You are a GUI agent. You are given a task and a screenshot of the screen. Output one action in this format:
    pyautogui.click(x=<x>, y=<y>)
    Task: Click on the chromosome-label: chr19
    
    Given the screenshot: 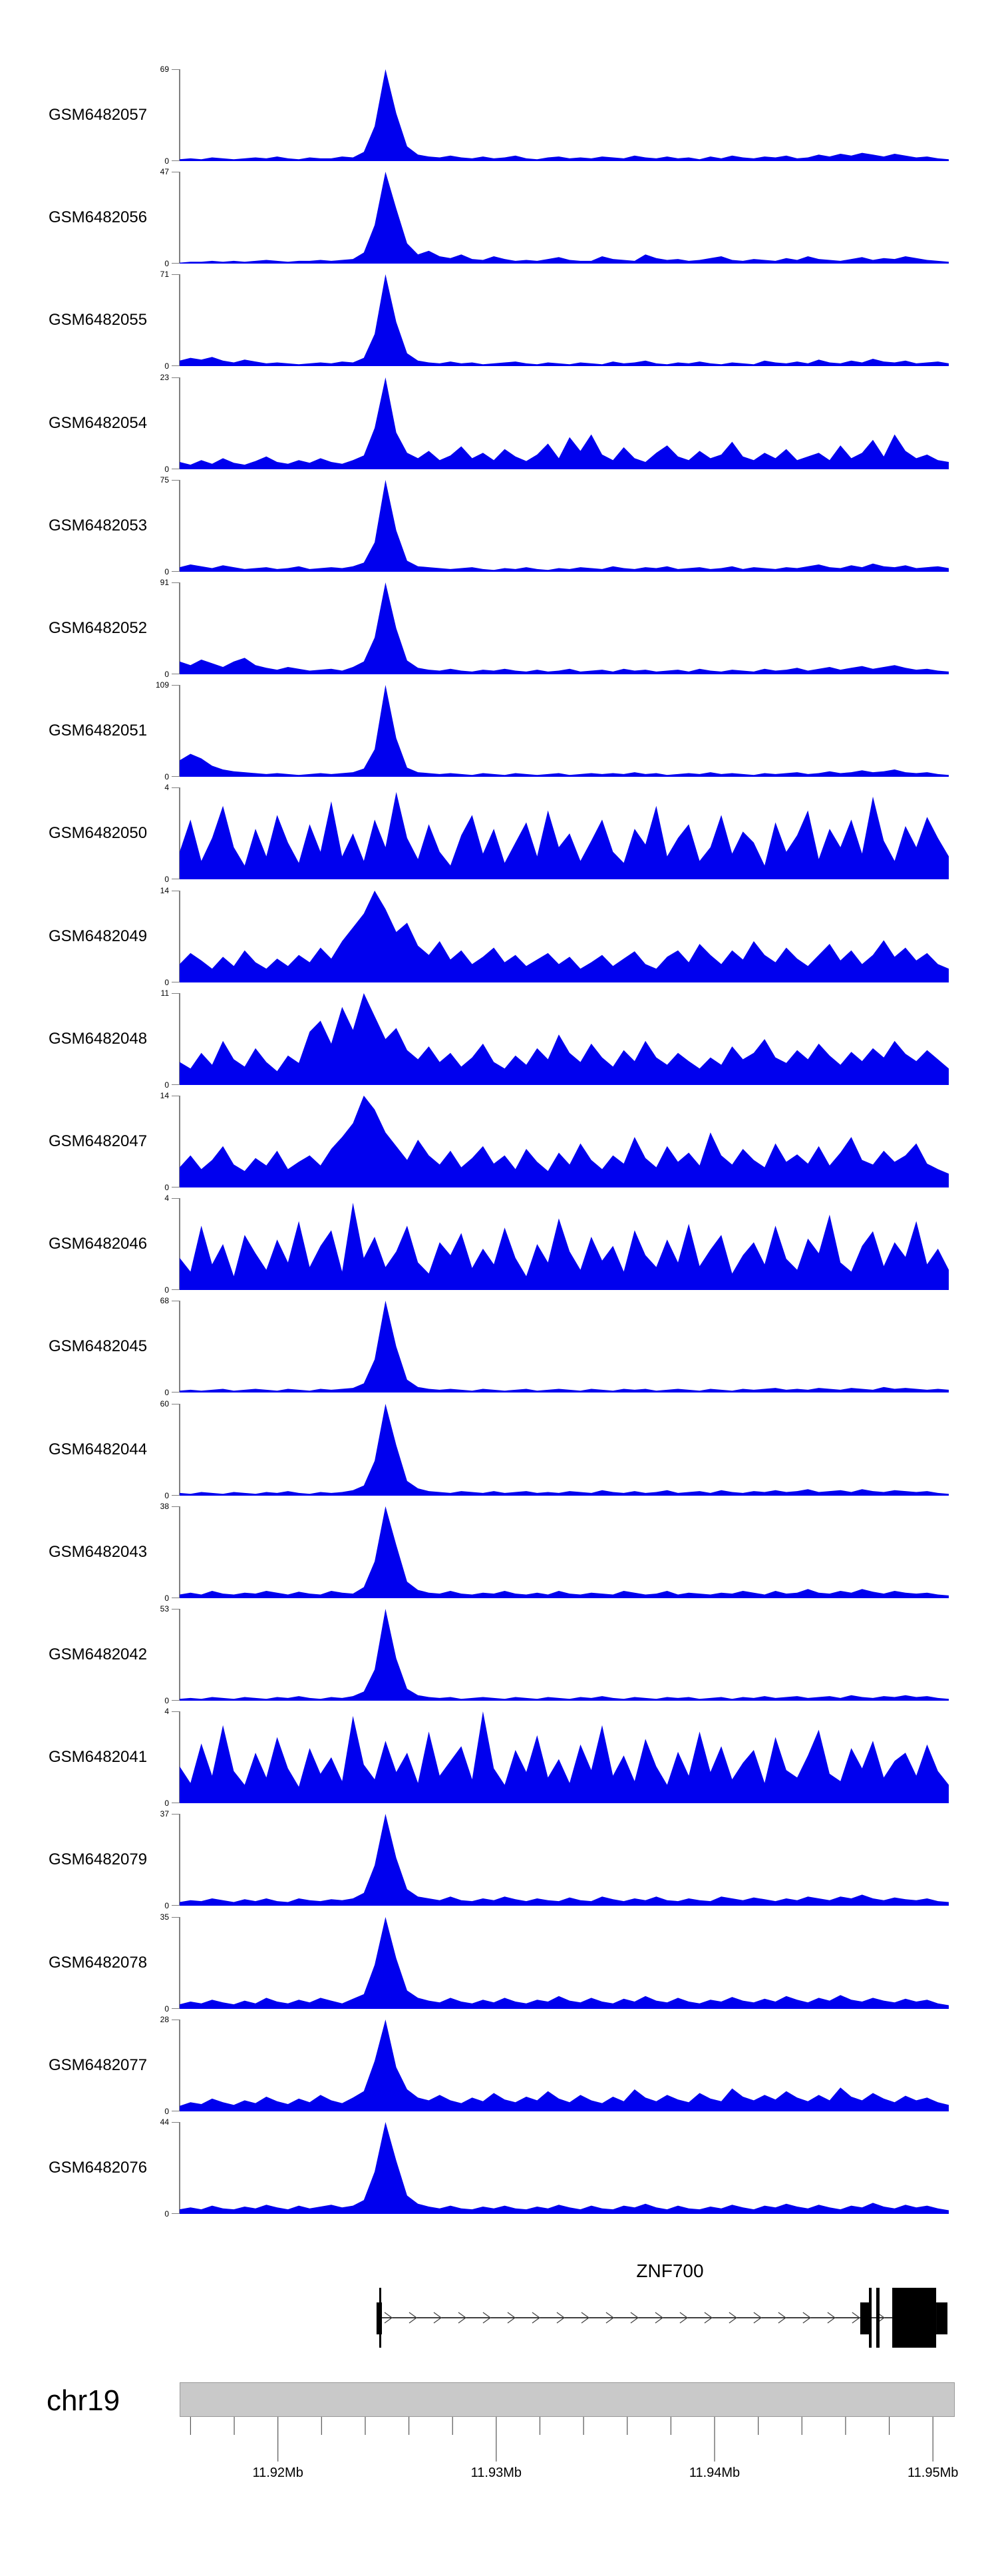 What is the action you would take?
    pyautogui.click(x=83, y=2400)
    